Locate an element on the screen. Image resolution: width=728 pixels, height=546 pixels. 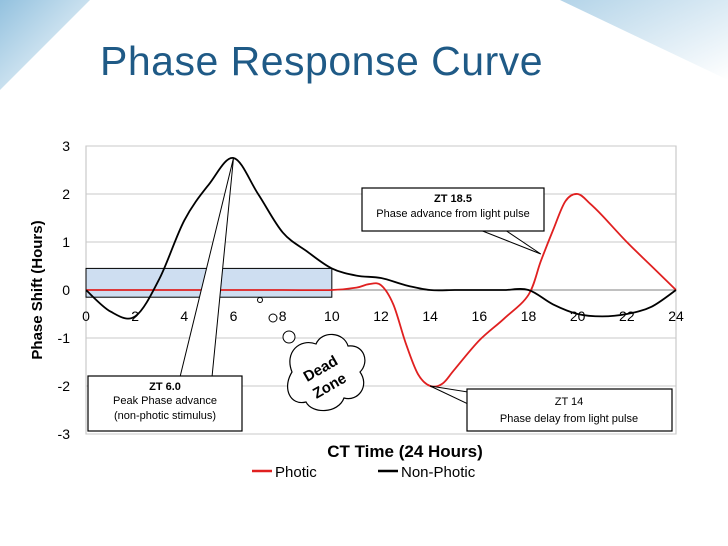
y-tick-label: 0 is located at coordinates (66, 290).